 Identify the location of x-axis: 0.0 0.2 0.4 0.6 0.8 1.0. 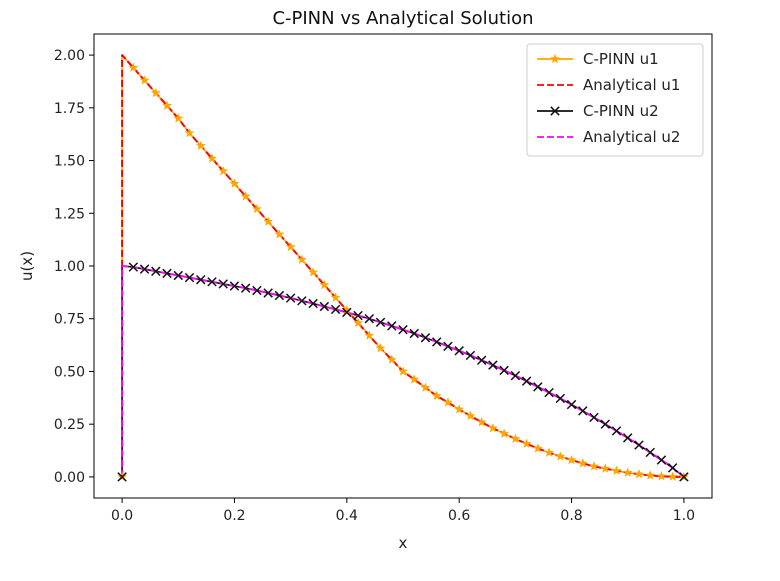
(403, 511).